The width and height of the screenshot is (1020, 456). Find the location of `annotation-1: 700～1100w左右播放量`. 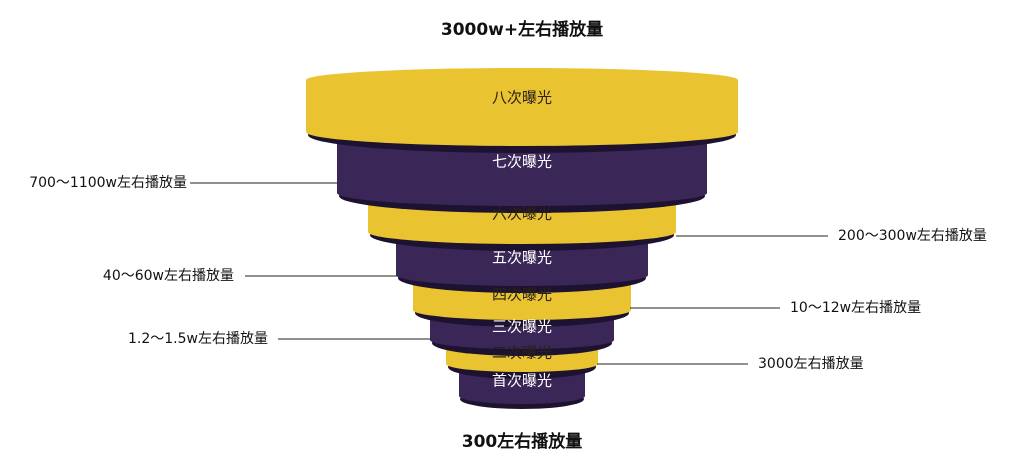

annotation-1: 700～1100w左右播放量 is located at coordinates (183, 183).